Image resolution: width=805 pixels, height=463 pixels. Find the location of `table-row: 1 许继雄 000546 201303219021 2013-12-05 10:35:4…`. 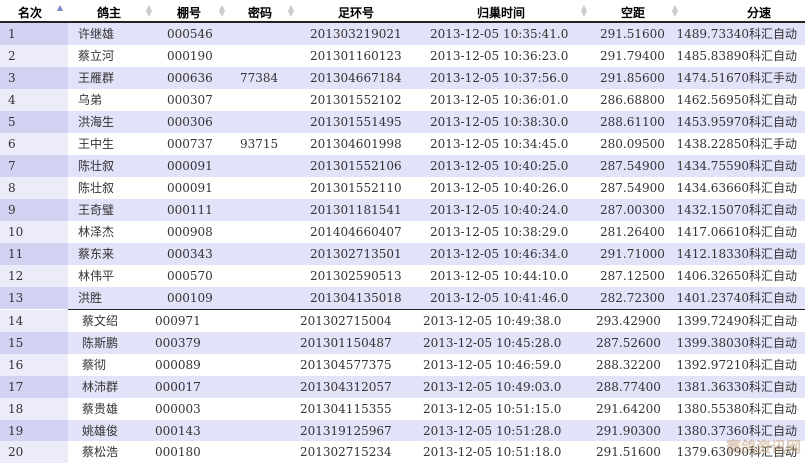

table-row: 1 许继雄 000546 201303219021 2013-12-05 10:35:4… is located at coordinates (402, 34).